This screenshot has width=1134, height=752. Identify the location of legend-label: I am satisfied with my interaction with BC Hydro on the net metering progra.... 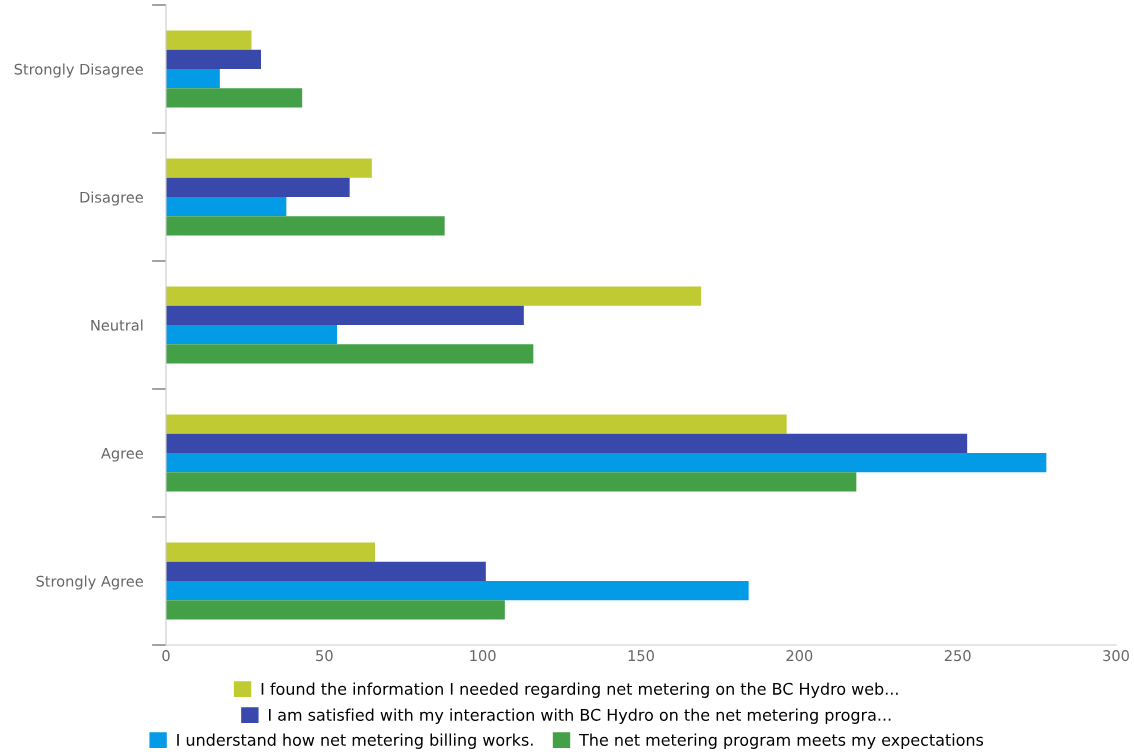
(580, 716).